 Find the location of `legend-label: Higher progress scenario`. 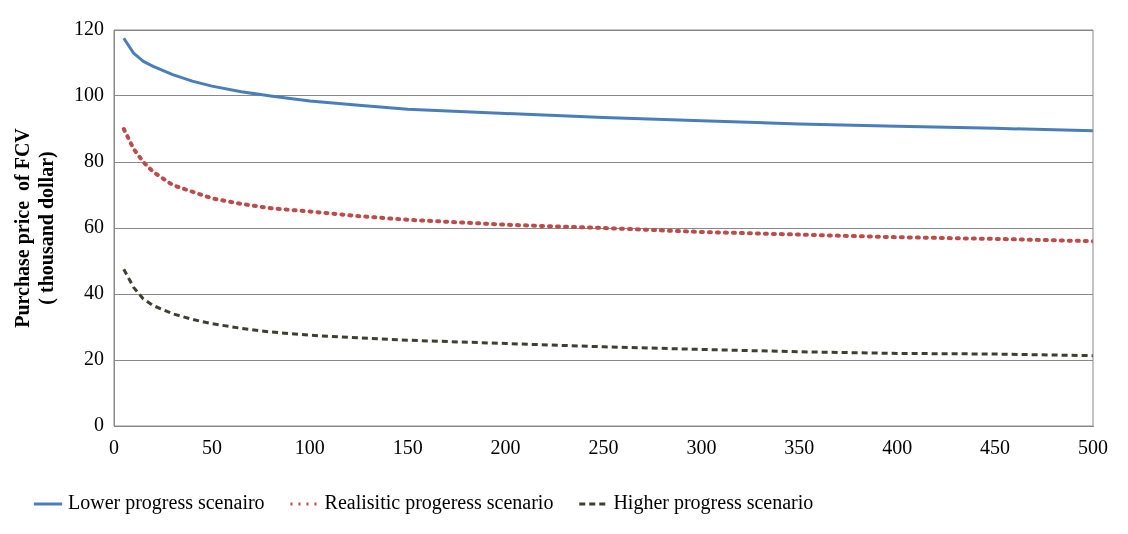

legend-label: Higher progress scenario is located at coordinates (713, 503).